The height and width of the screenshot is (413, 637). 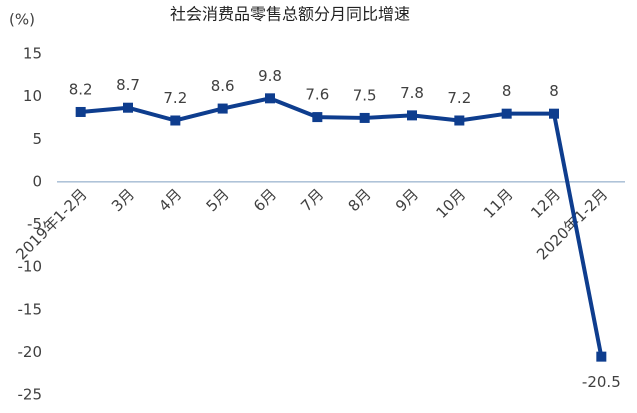 I want to click on y-tick-label: -15, so click(x=30, y=309).